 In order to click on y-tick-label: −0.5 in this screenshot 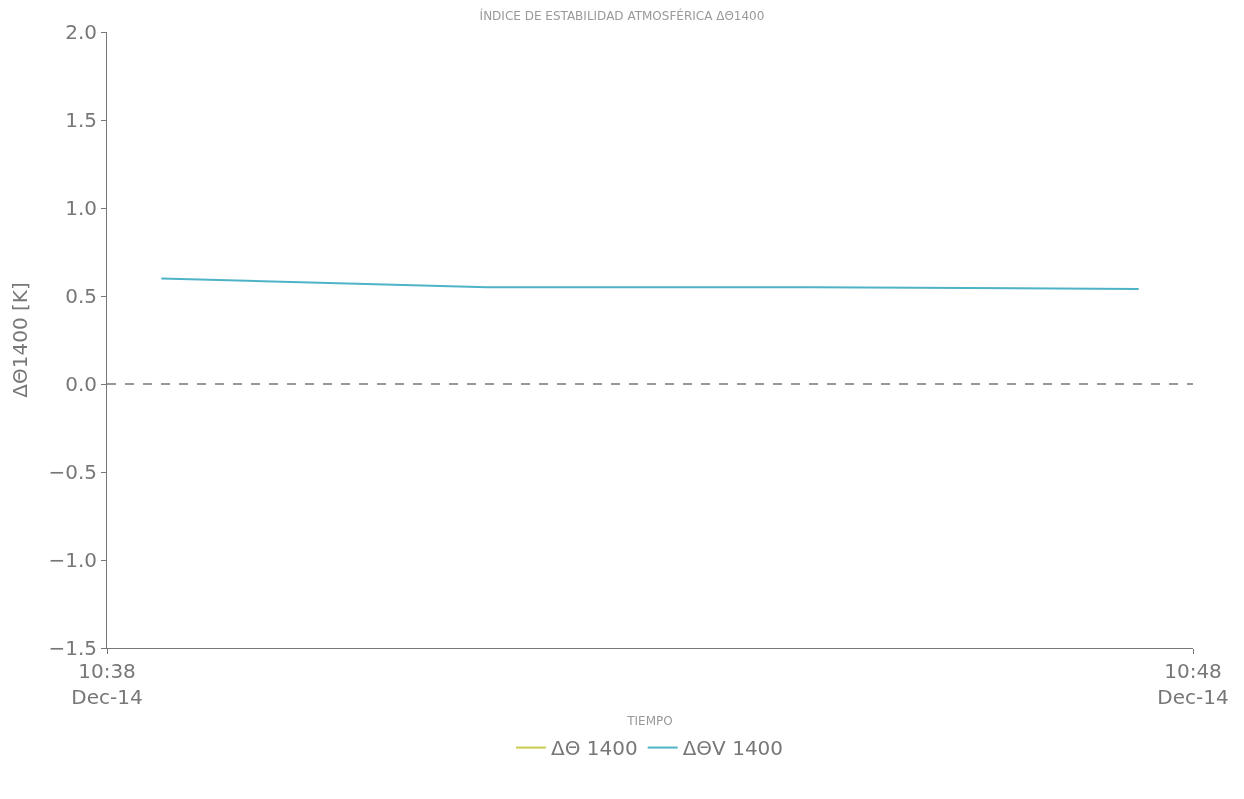, I will do `click(72, 472)`.